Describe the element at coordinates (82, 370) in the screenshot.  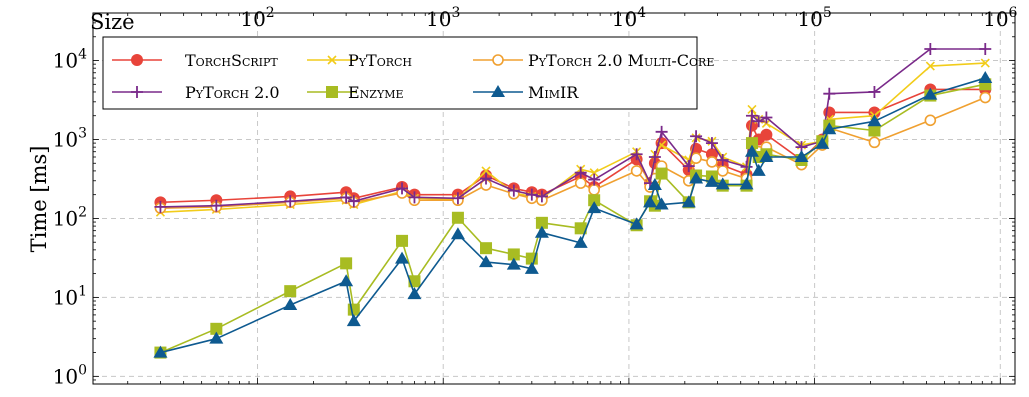
I see `y-tick-exponent: 0` at that location.